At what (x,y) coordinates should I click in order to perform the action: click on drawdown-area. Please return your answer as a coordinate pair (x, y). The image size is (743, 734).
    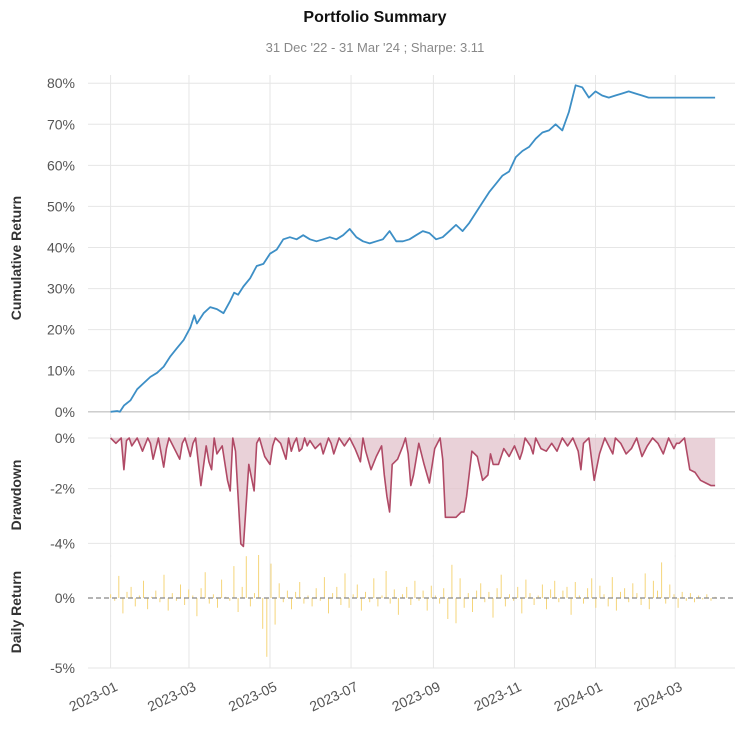
    Looking at the image, I should click on (413, 492).